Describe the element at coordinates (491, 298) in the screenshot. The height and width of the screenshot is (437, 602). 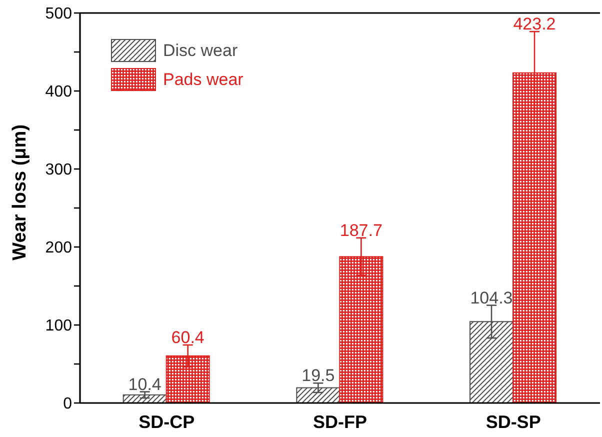
I see `data-label: 104.3` at that location.